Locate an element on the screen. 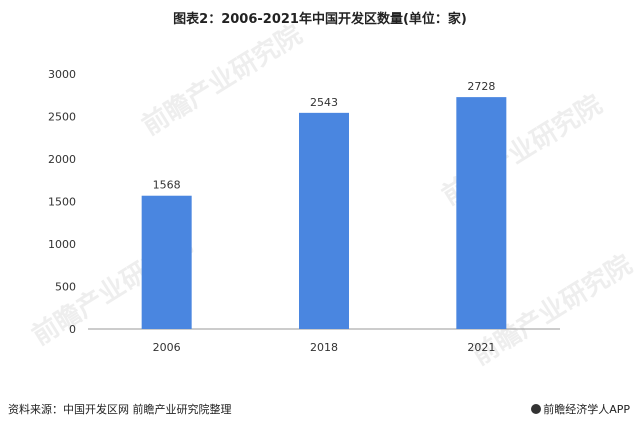  source-note: 资料来源：中国开发区网 前瞻产业研究院整理 is located at coordinates (120, 409).